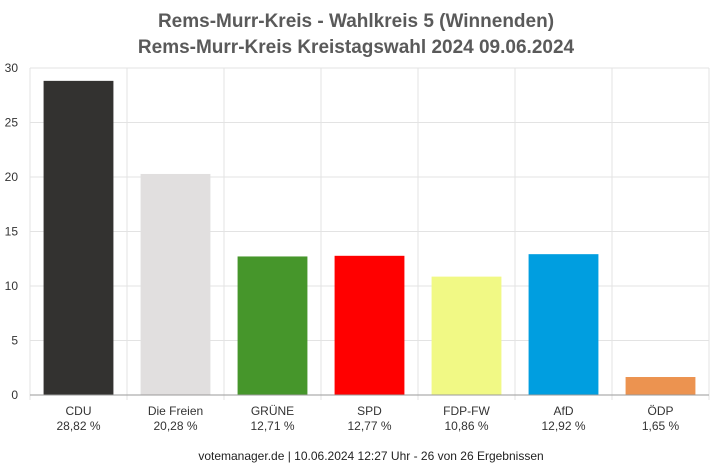 Image resolution: width=712 pixels, height=468 pixels. What do you see at coordinates (563, 411) in the screenshot?
I see `category-label: AfD` at bounding box center [563, 411].